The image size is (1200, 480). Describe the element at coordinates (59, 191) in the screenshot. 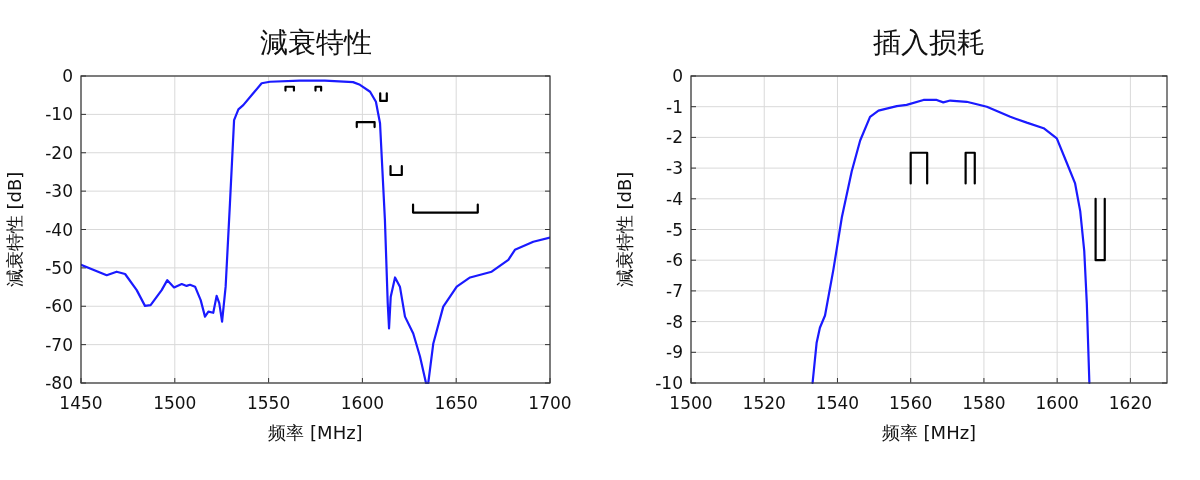

I see `y-tick-label: -30` at that location.